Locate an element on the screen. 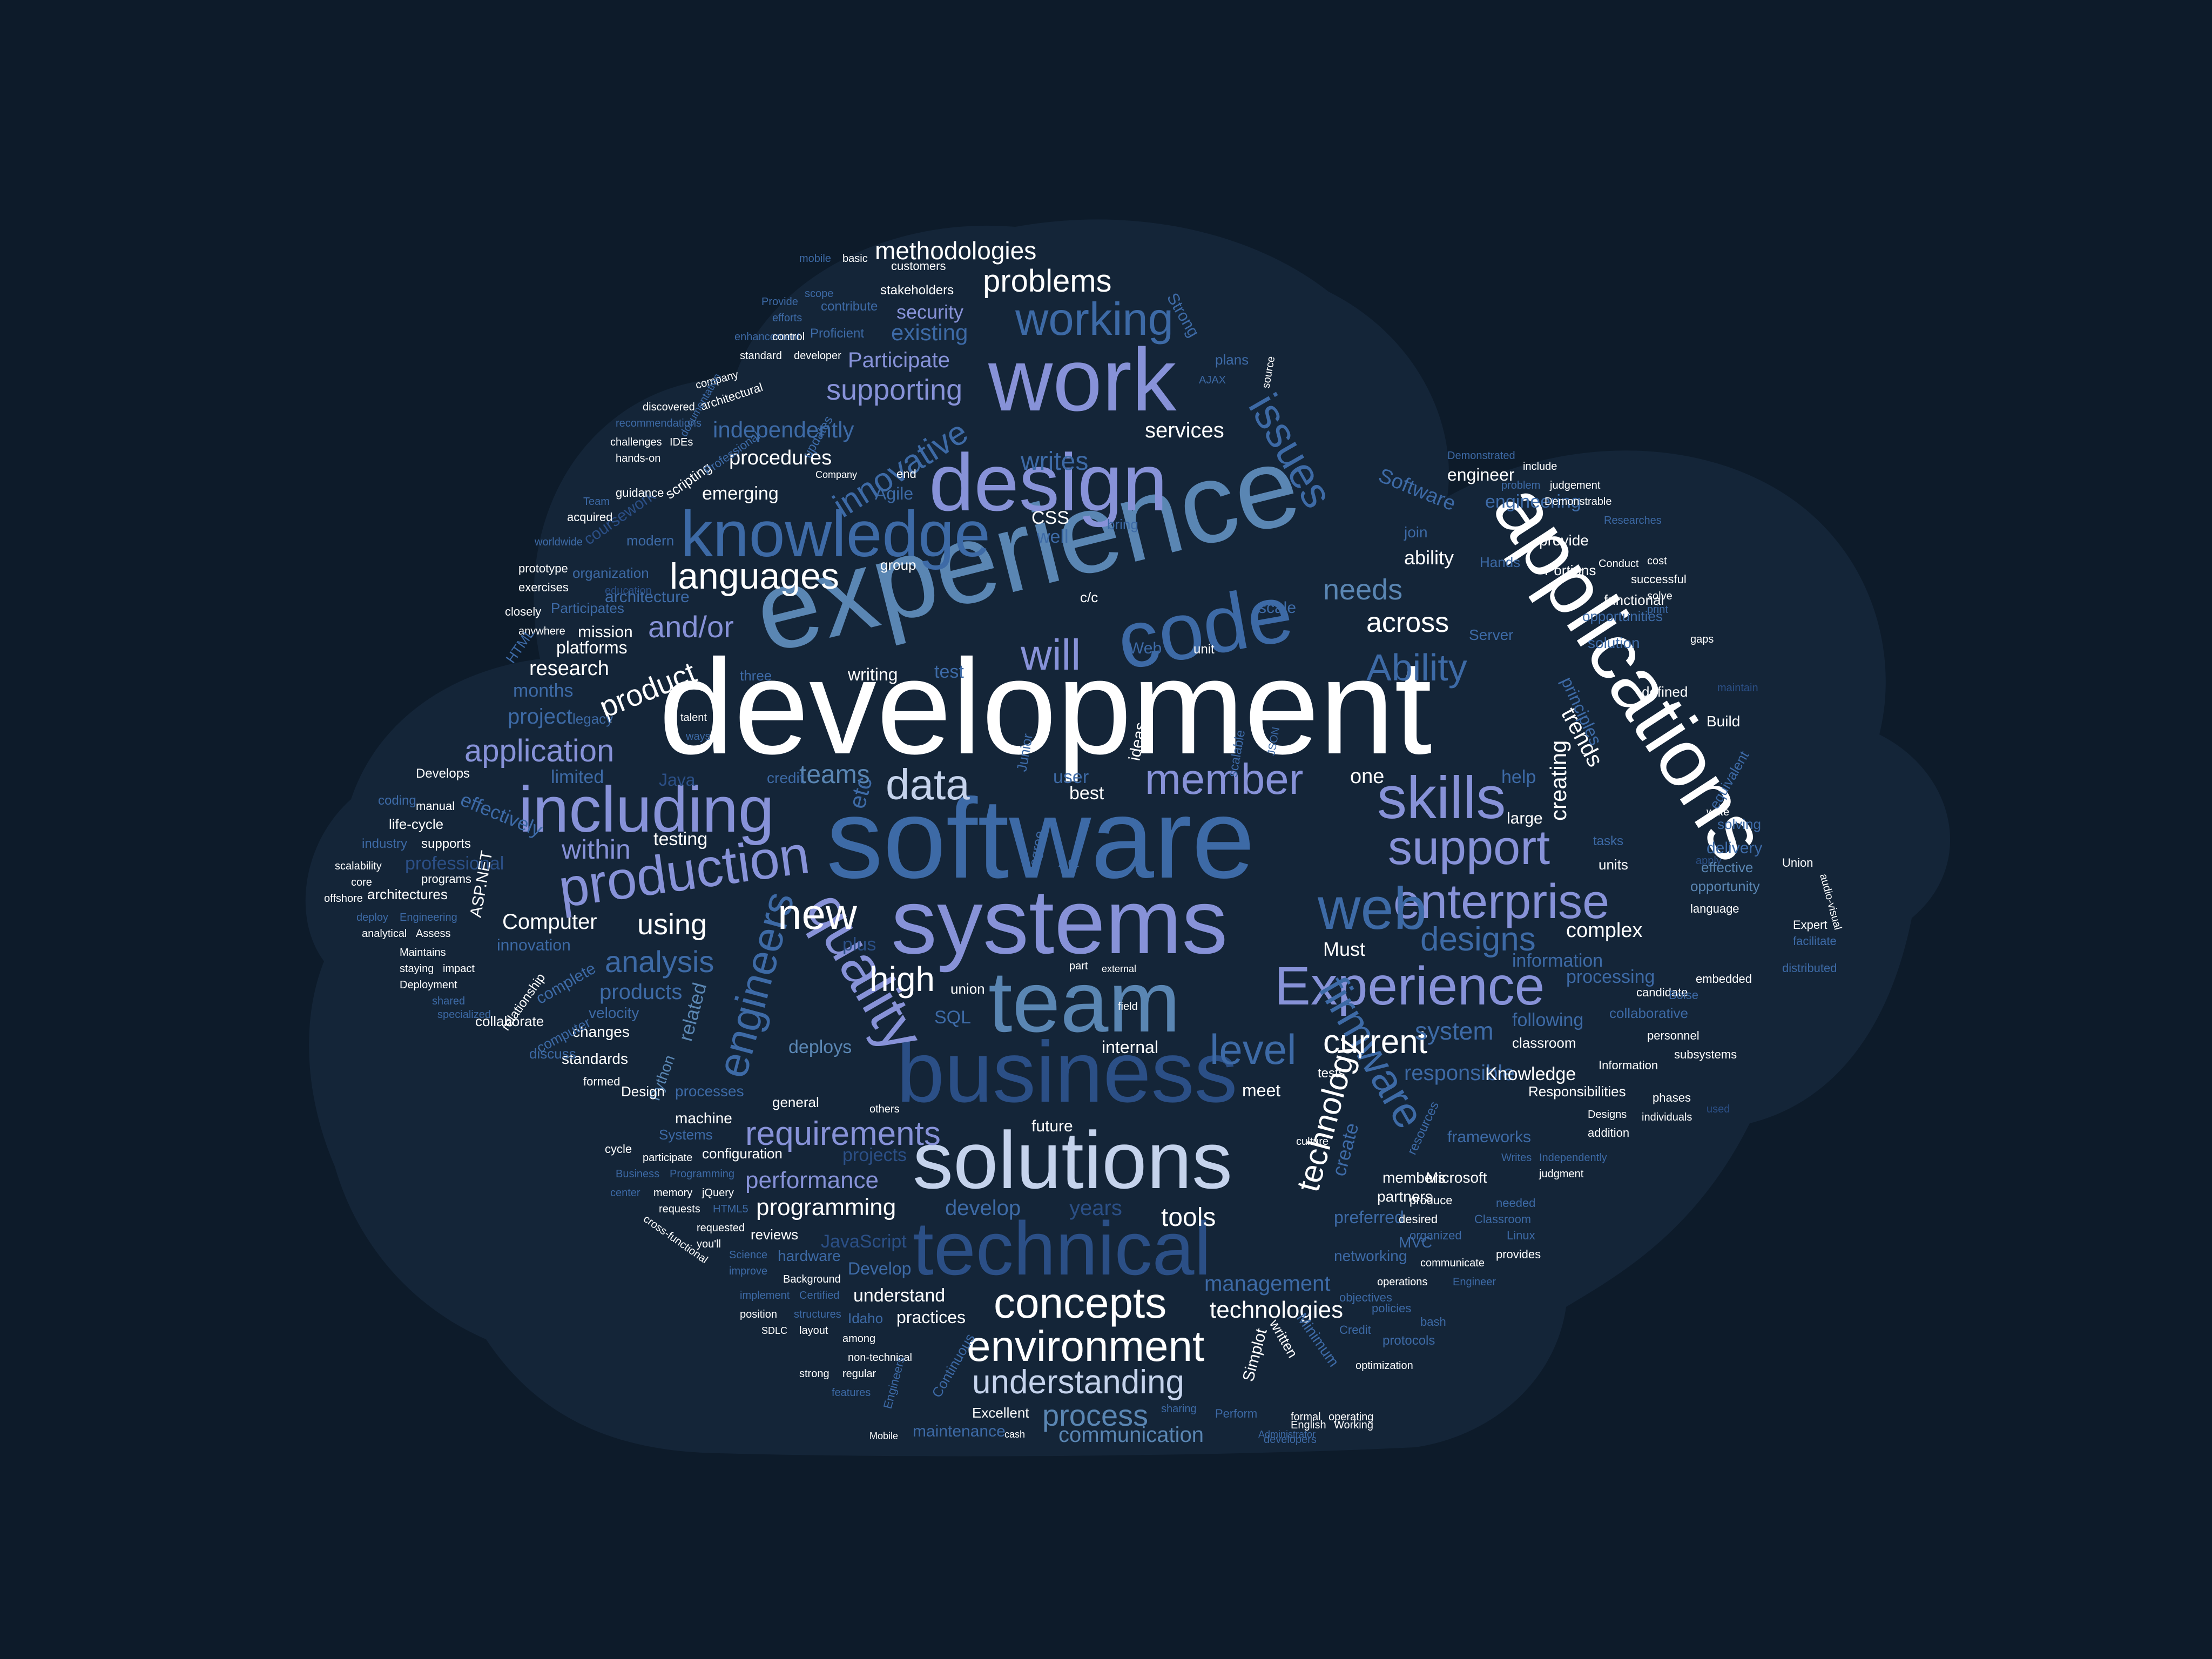  word-processing: processing is located at coordinates (1610, 977).